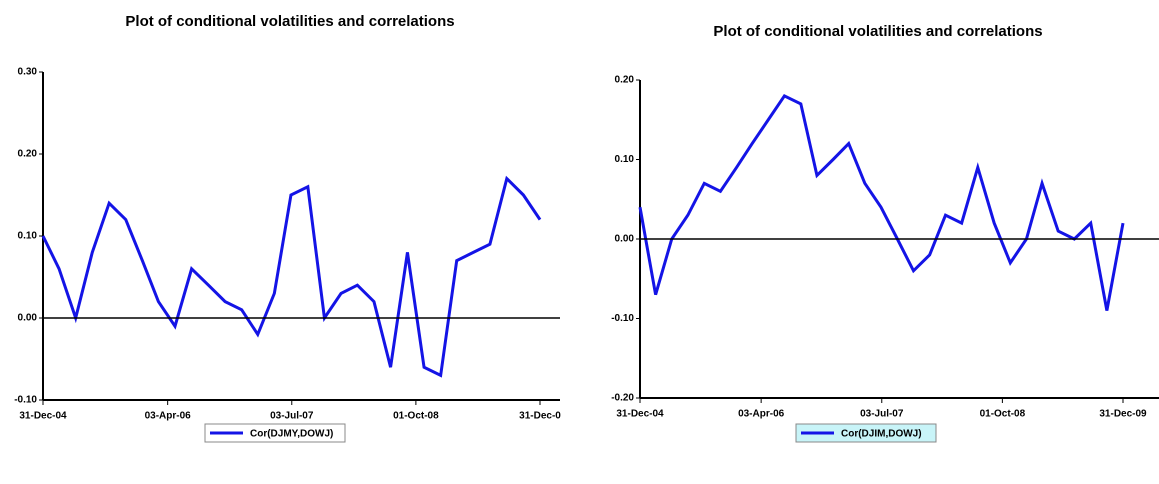 The height and width of the screenshot is (484, 1159). I want to click on y-tick-label: 0.30, so click(28, 72).